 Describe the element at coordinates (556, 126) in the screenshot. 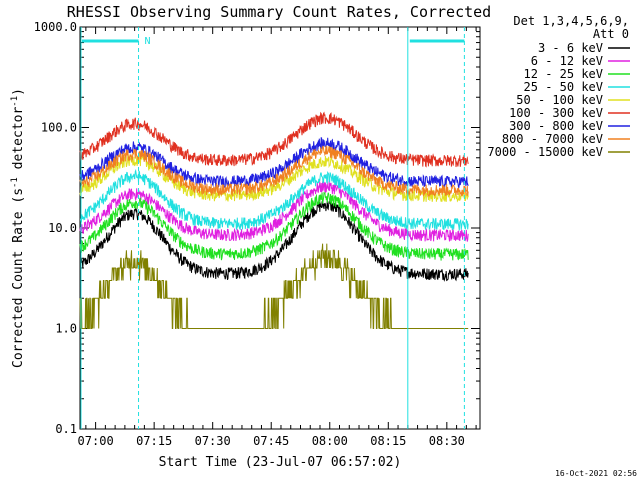

I see `legend-label: 300 - 800 keV` at that location.